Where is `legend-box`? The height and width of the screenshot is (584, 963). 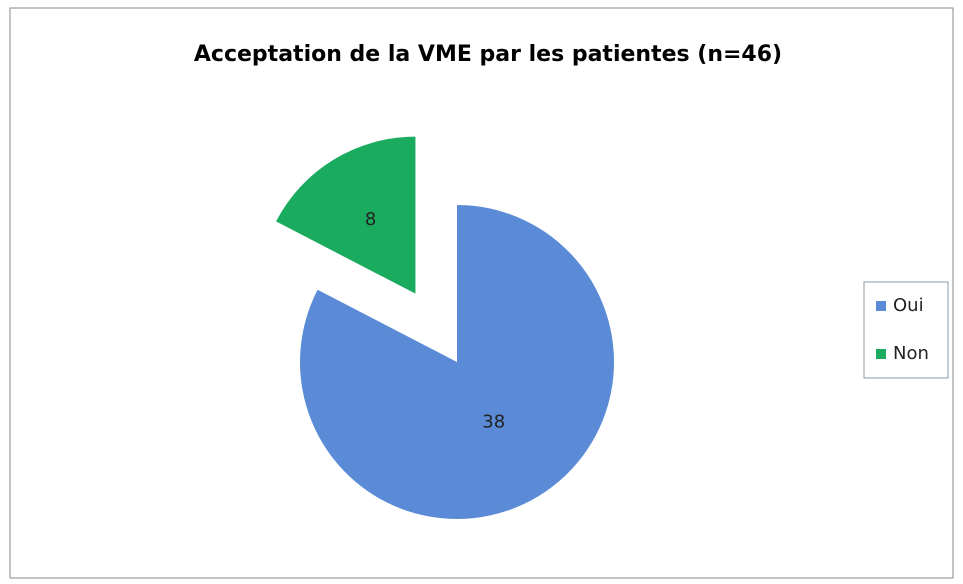
legend-box is located at coordinates (906, 330).